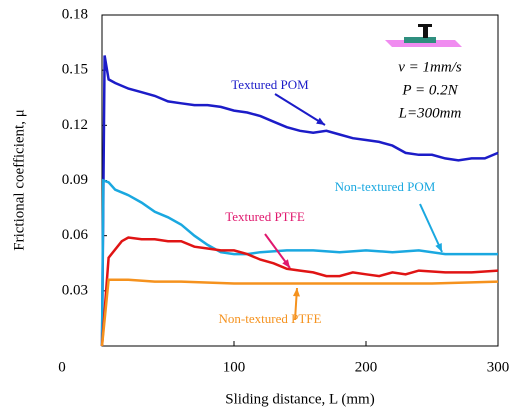  I want to click on condition-label: L=300mm, so click(430, 113).